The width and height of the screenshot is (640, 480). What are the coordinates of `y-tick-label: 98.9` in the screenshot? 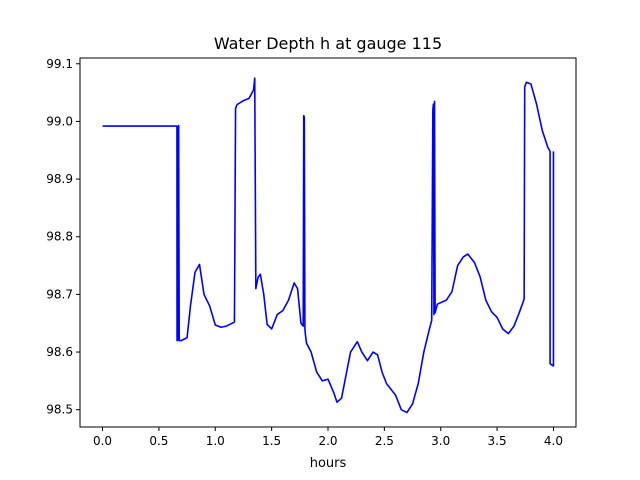 It's located at (59, 179).